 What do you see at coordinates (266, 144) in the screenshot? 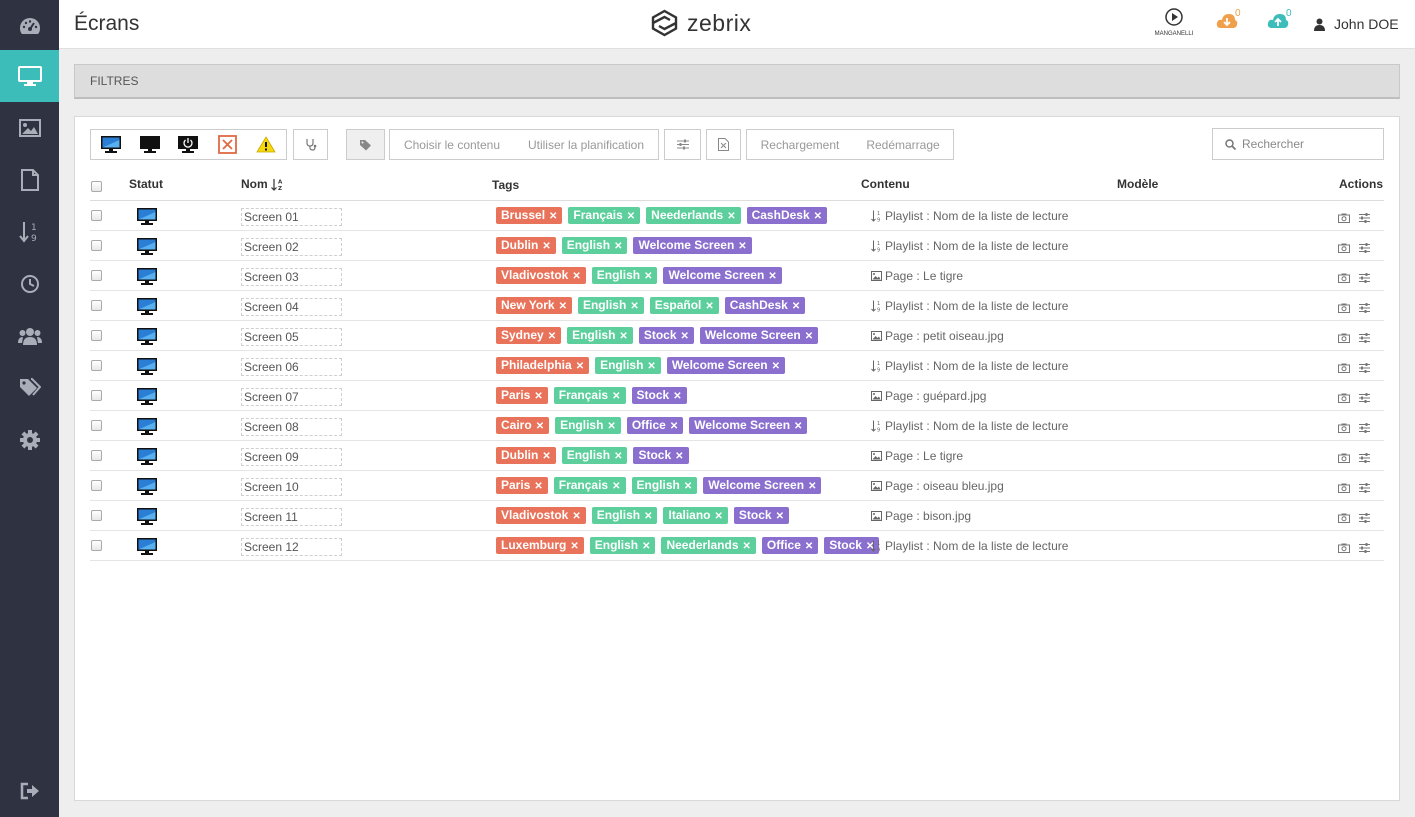
I see `filter-warning-button` at bounding box center [266, 144].